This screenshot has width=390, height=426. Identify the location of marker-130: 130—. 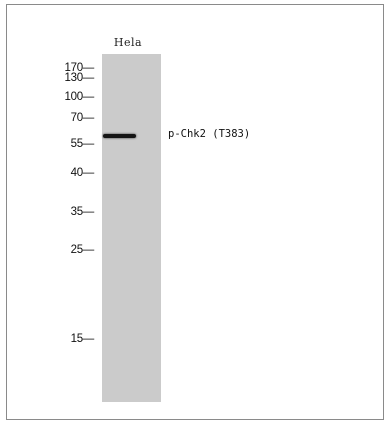
(79, 78).